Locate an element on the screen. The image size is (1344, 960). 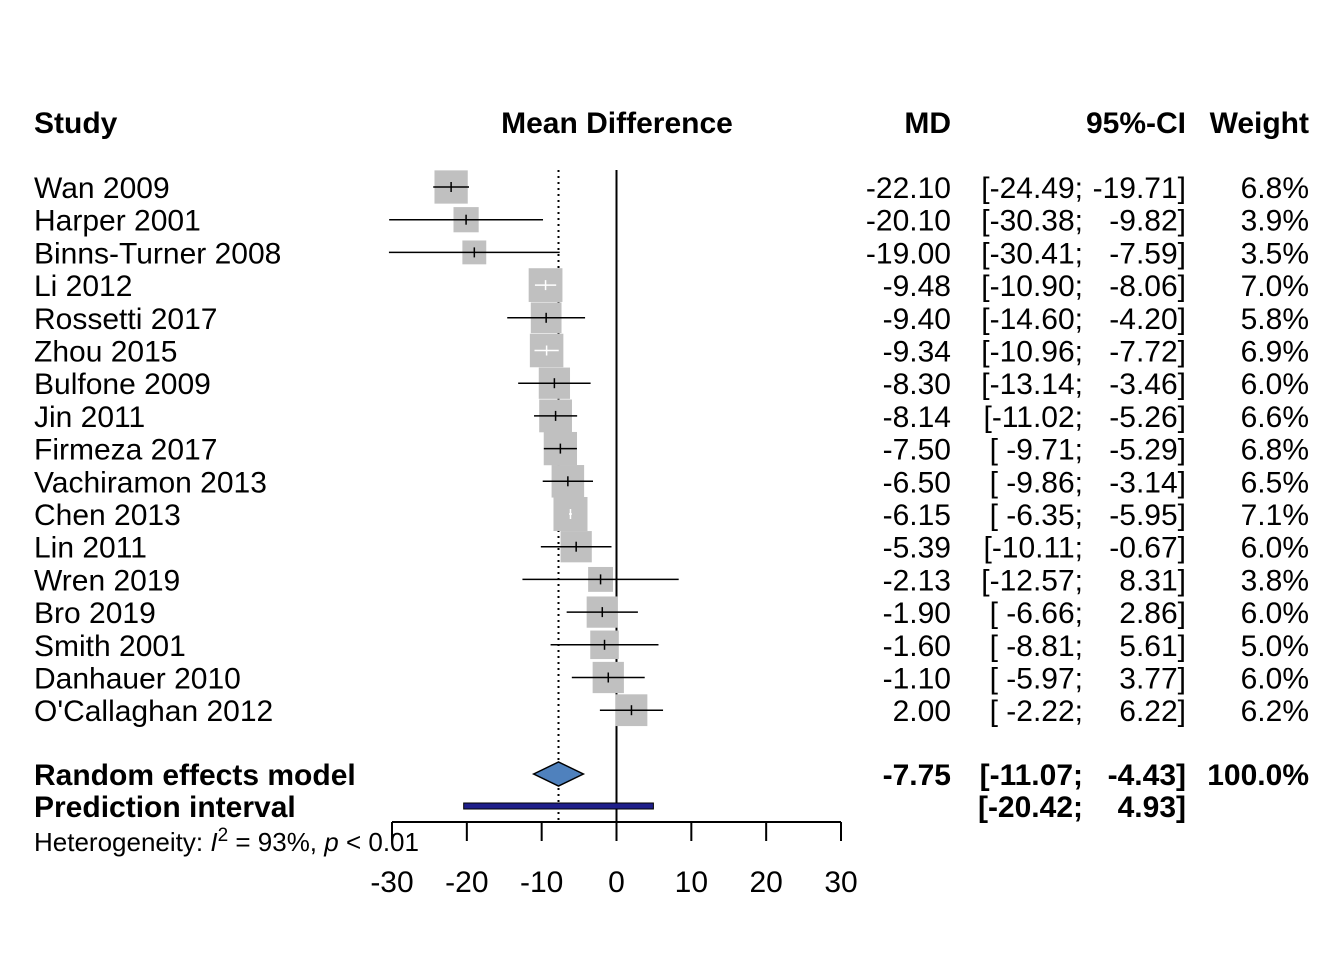
study-weight: 3.8% is located at coordinates (1275, 580).